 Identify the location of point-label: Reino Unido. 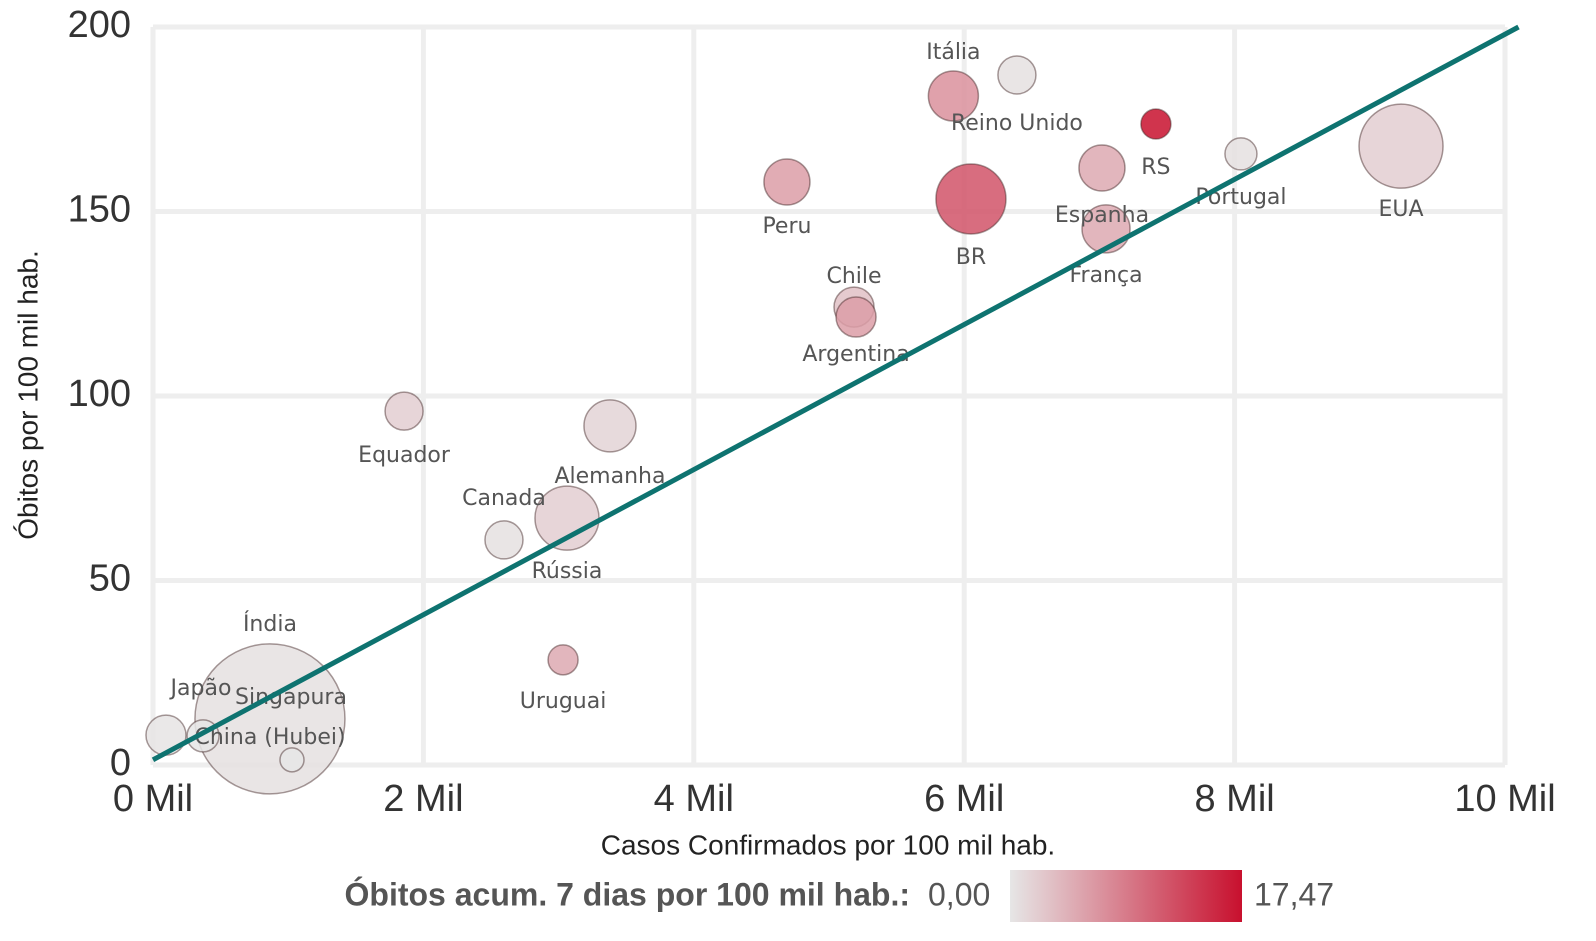
(1017, 123).